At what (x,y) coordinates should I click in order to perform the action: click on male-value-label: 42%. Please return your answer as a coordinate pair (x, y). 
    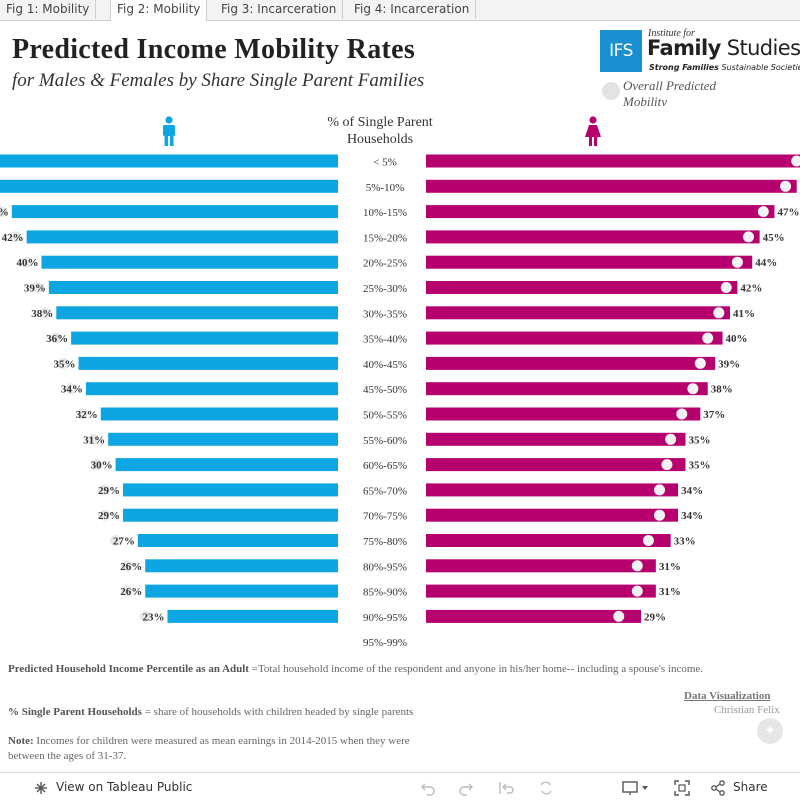
    Looking at the image, I should click on (13, 238).